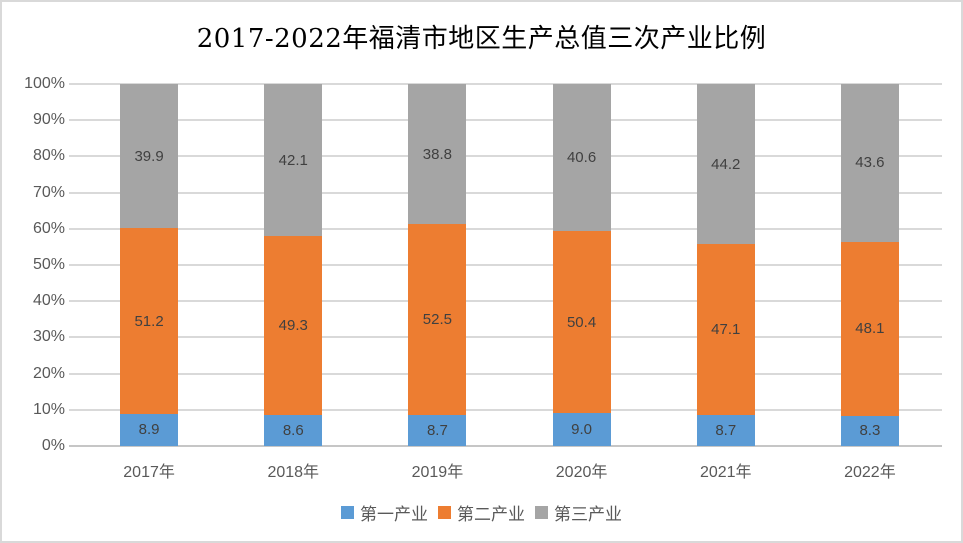 The width and height of the screenshot is (963, 543). I want to click on y-tick-label: 0%, so click(53, 445).